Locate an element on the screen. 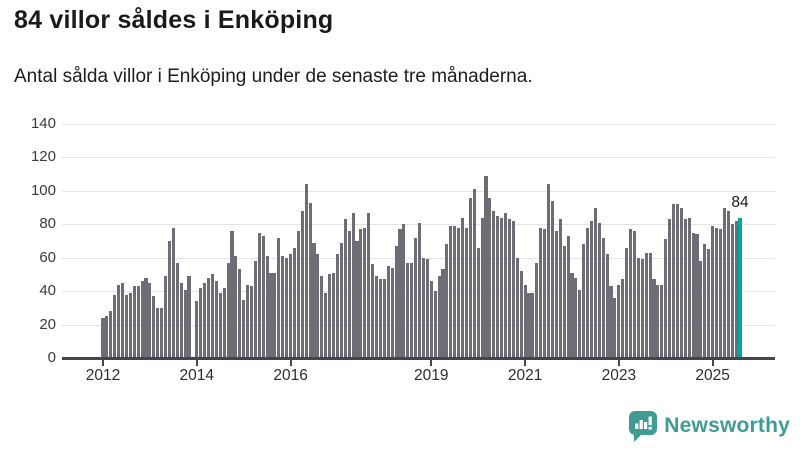 The image size is (800, 450). gridline is located at coordinates (418, 158).